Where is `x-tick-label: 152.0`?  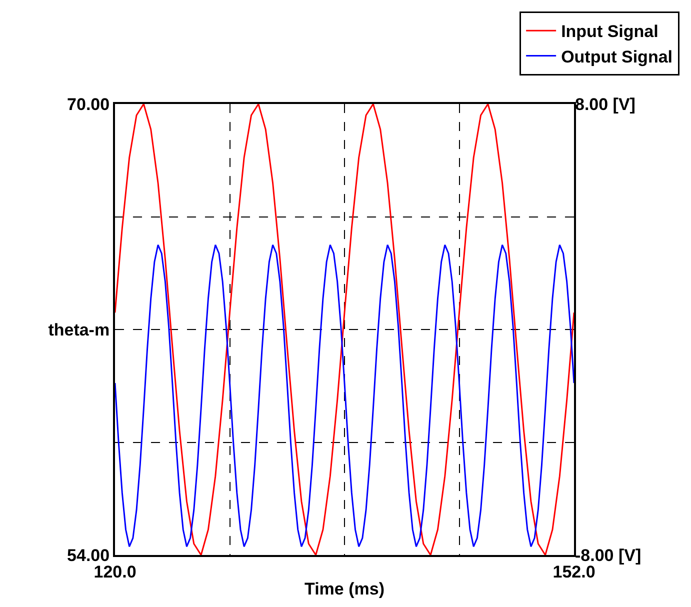 x-tick-label: 152.0 is located at coordinates (574, 572).